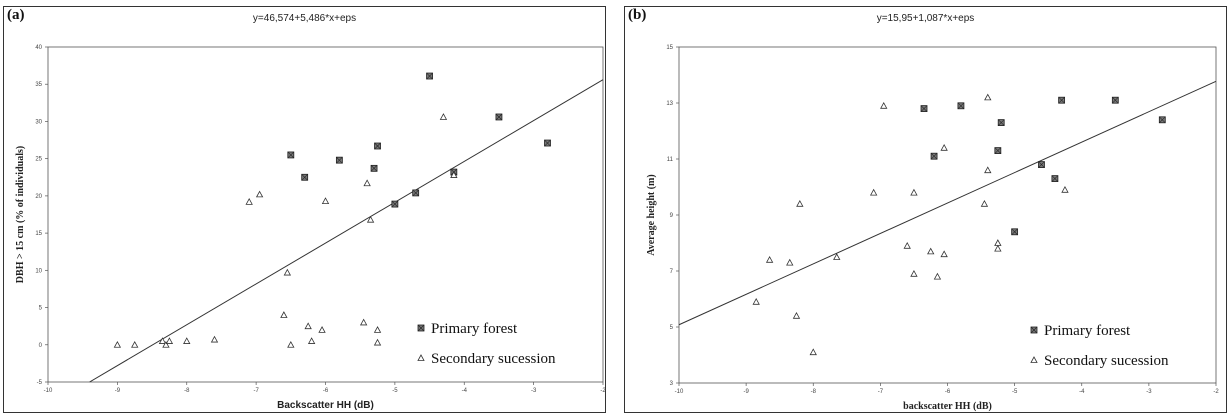  Describe the element at coordinates (325, 405) in the screenshot. I see `x-axis-label: Backscatter HH (dB)` at that location.